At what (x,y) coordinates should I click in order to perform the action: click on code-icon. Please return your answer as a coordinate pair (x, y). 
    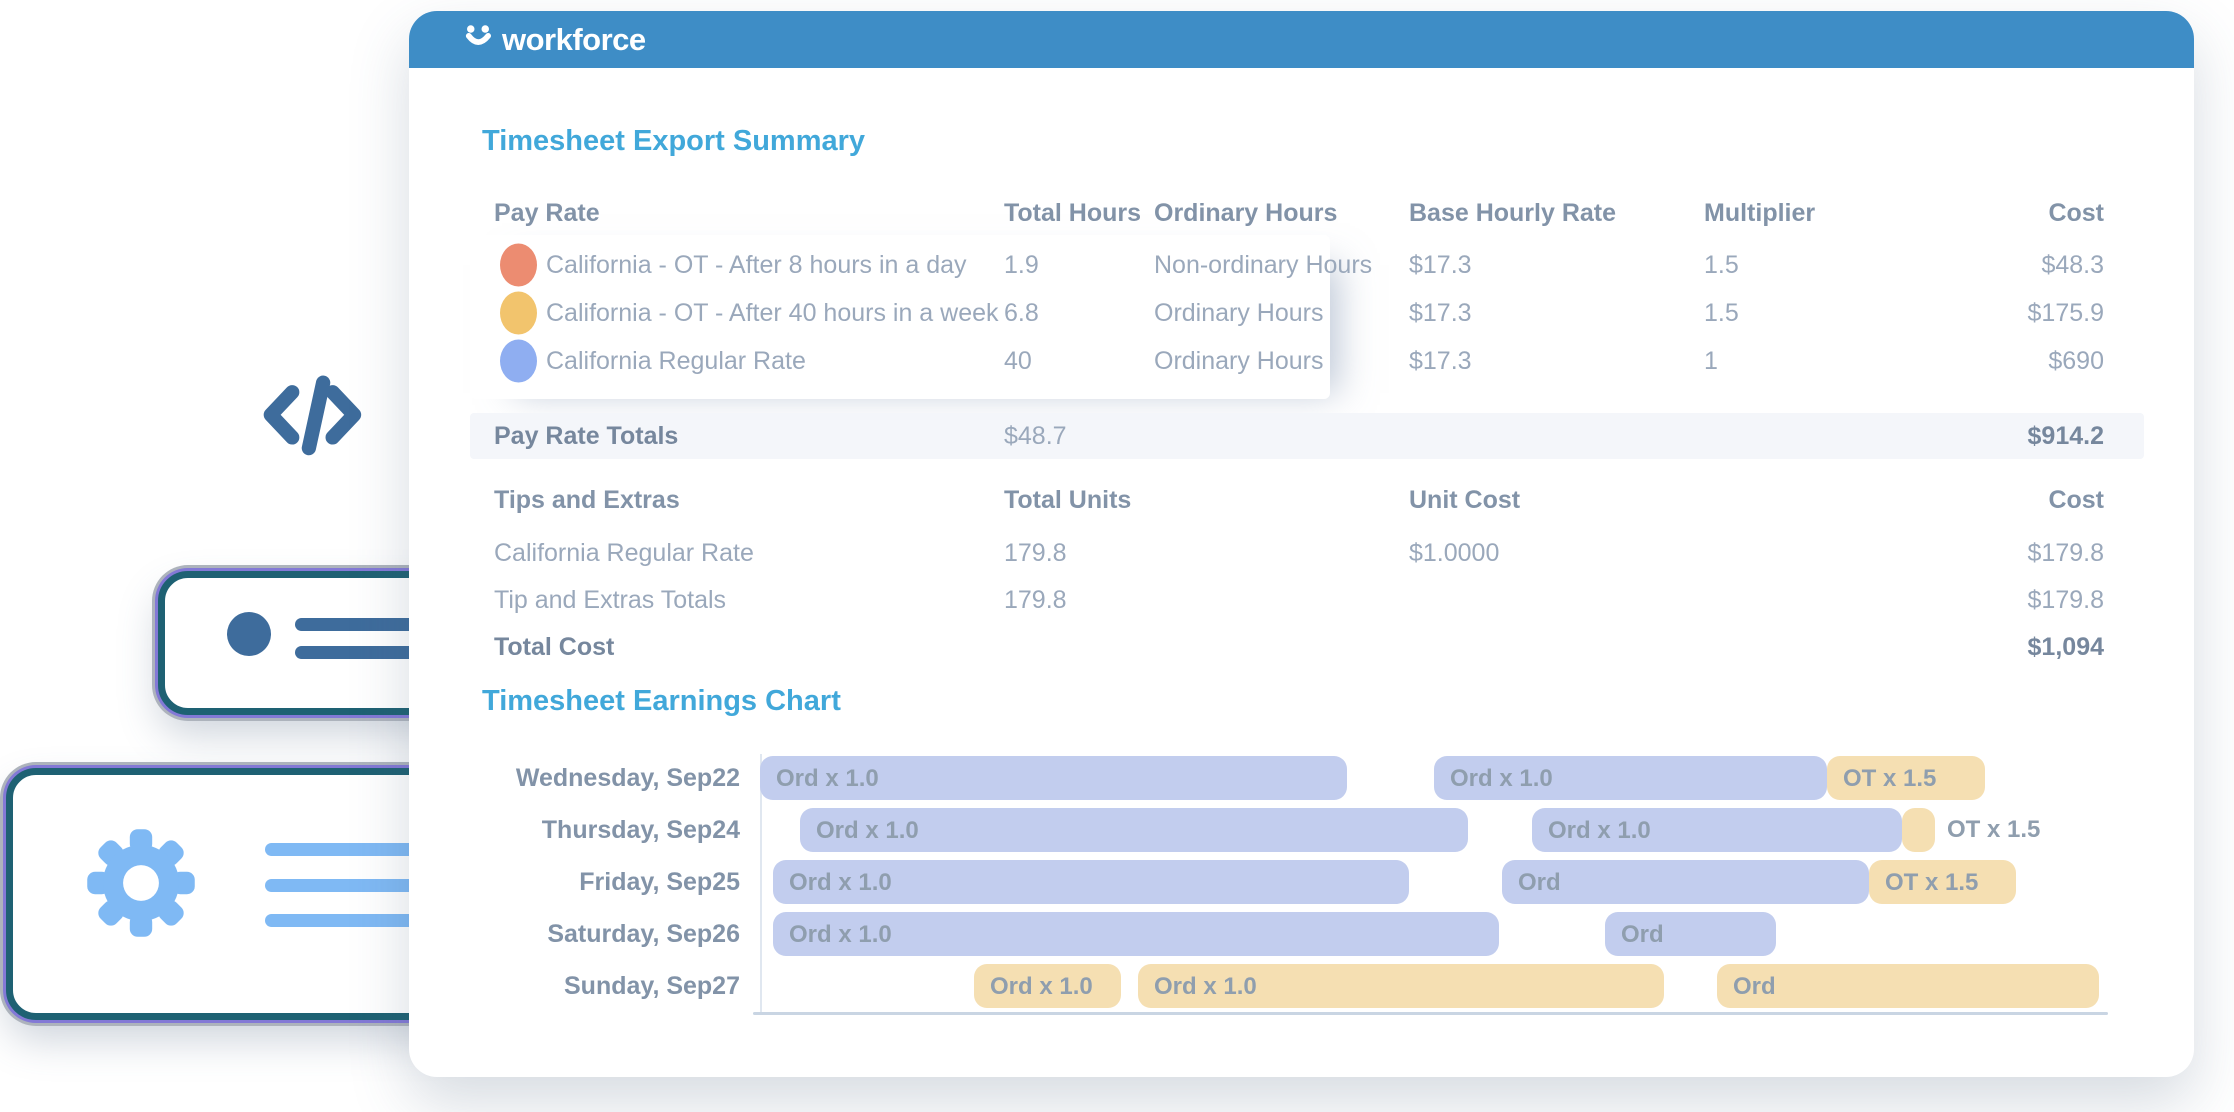
    Looking at the image, I should click on (316, 418).